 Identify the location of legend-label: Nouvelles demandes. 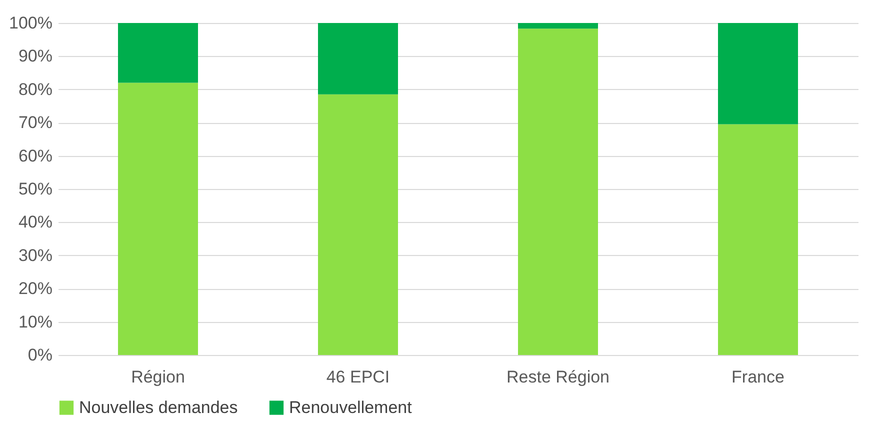
(158, 407).